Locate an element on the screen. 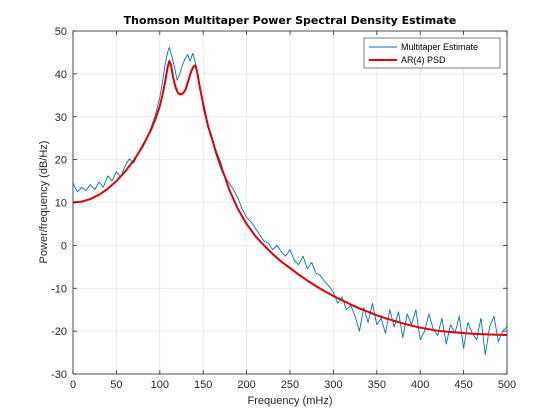 This screenshot has height=420, width=560. legend-label-ar4: AR(4) PSD is located at coordinates (423, 60).